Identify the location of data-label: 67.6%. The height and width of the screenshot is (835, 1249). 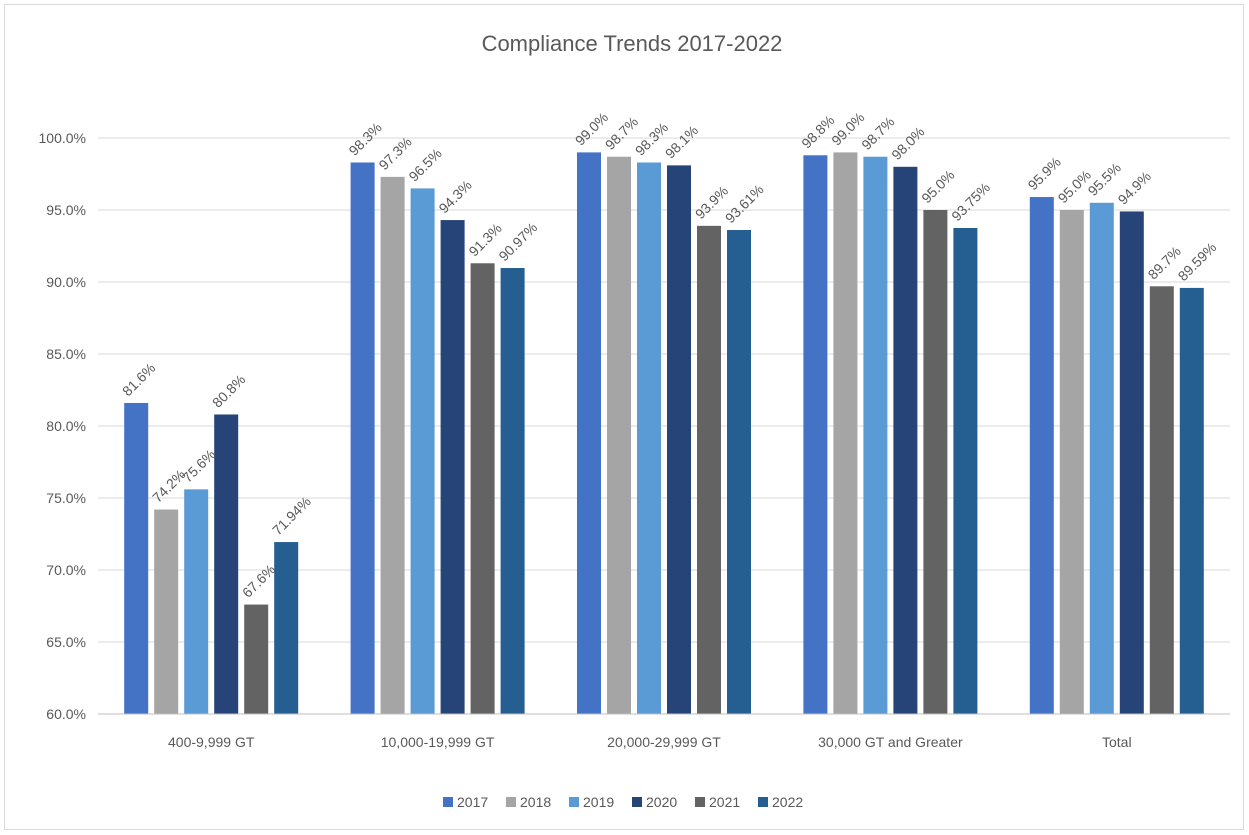
(258, 580).